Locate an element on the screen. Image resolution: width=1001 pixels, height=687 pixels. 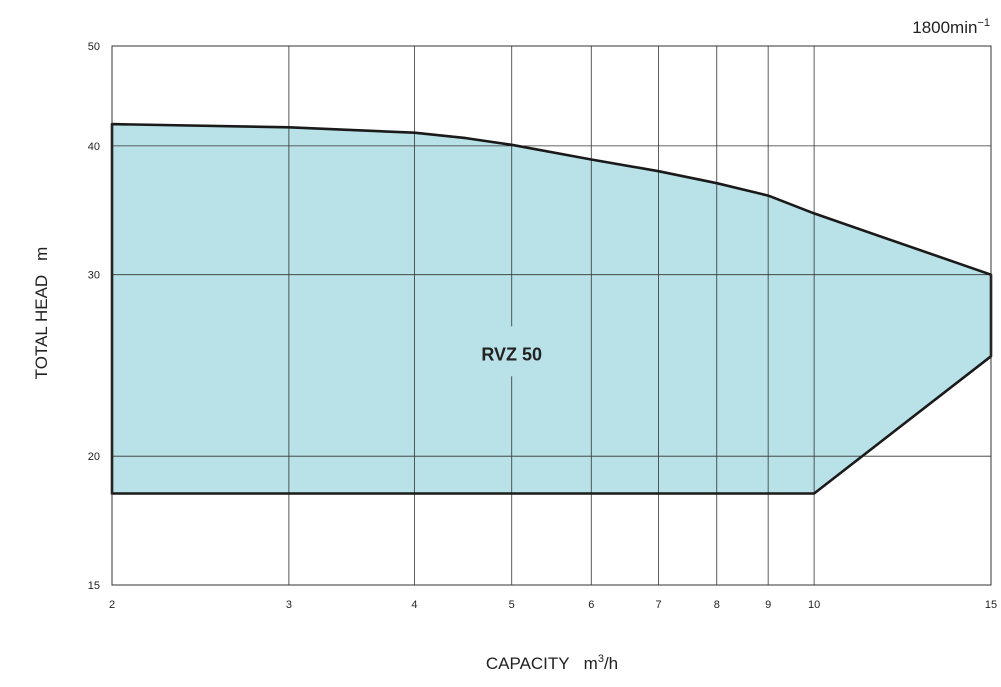
y-axis-unit: m is located at coordinates (41, 254).